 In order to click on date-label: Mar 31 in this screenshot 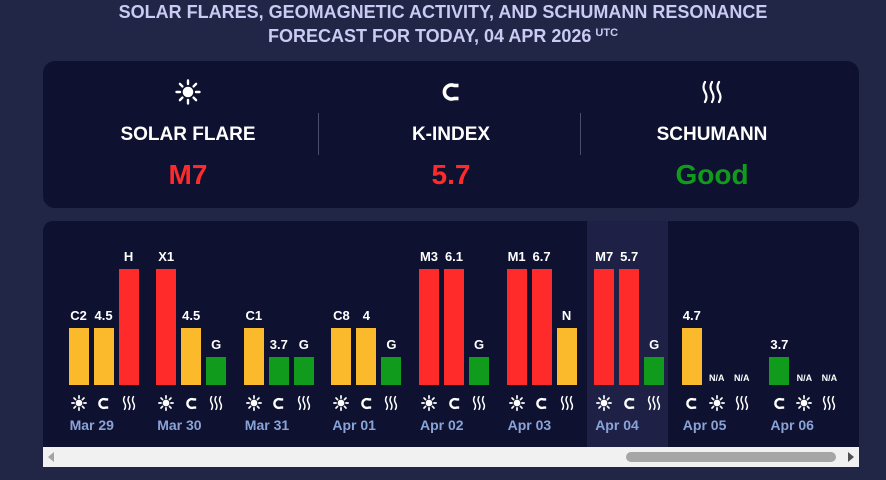, I will do `click(267, 425)`.